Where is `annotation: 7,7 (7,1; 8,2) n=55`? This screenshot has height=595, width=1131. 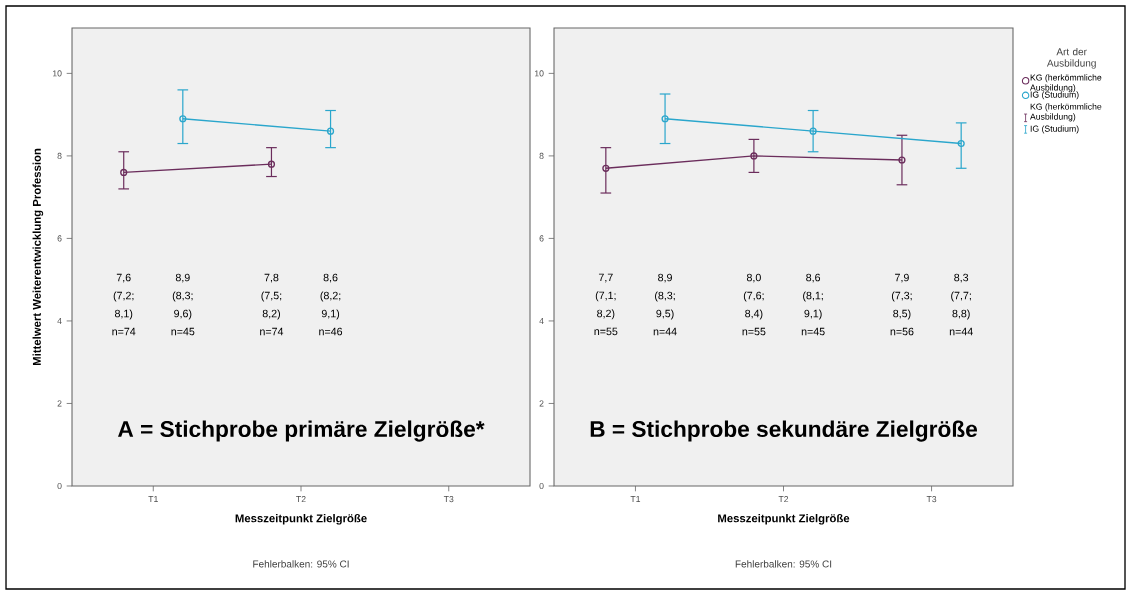 annotation: 7,7 (7,1; 8,2) n=55 is located at coordinates (606, 304).